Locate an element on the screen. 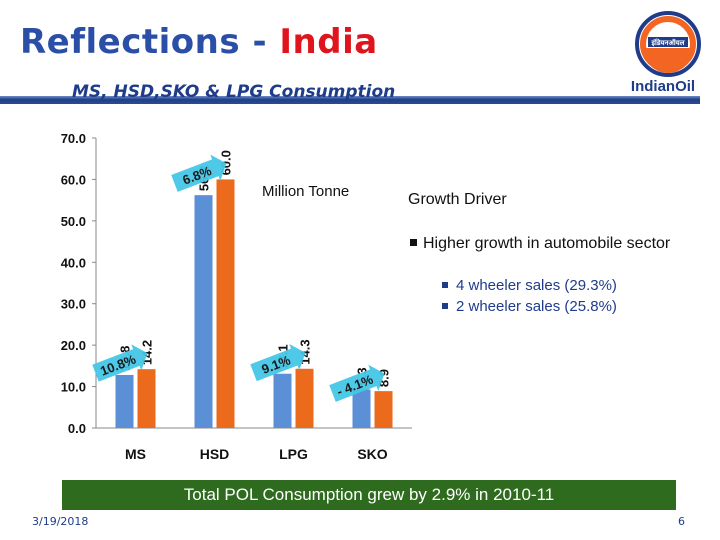 This screenshot has width=720, height=540. y-tick-label: 50.0 is located at coordinates (73, 221).